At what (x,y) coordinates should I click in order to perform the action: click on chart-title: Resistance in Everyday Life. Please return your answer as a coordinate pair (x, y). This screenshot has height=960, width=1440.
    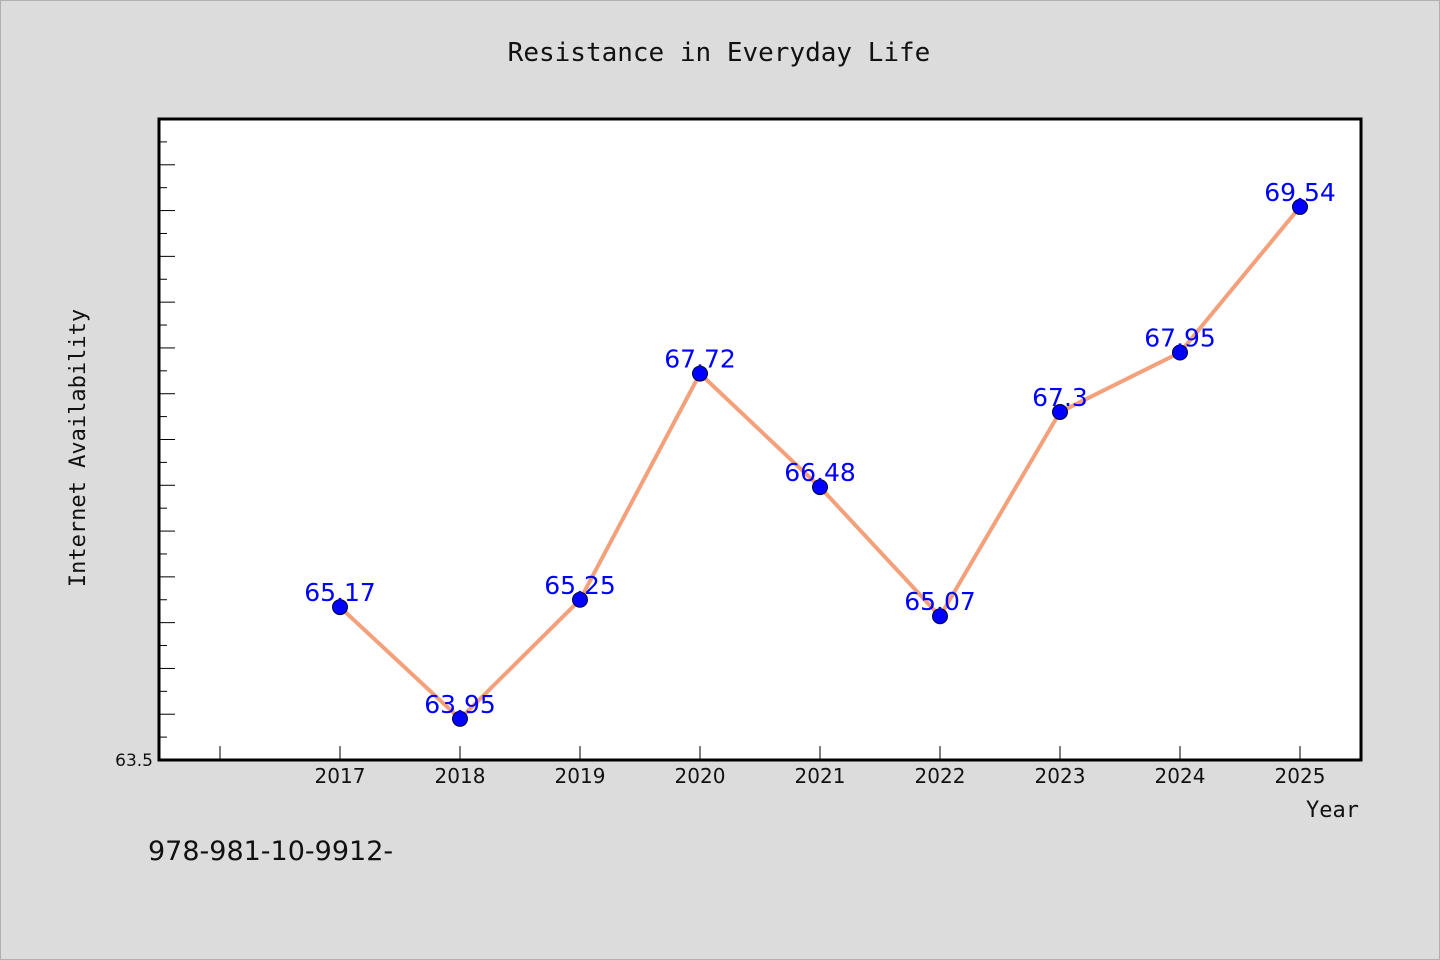
    Looking at the image, I should click on (719, 53).